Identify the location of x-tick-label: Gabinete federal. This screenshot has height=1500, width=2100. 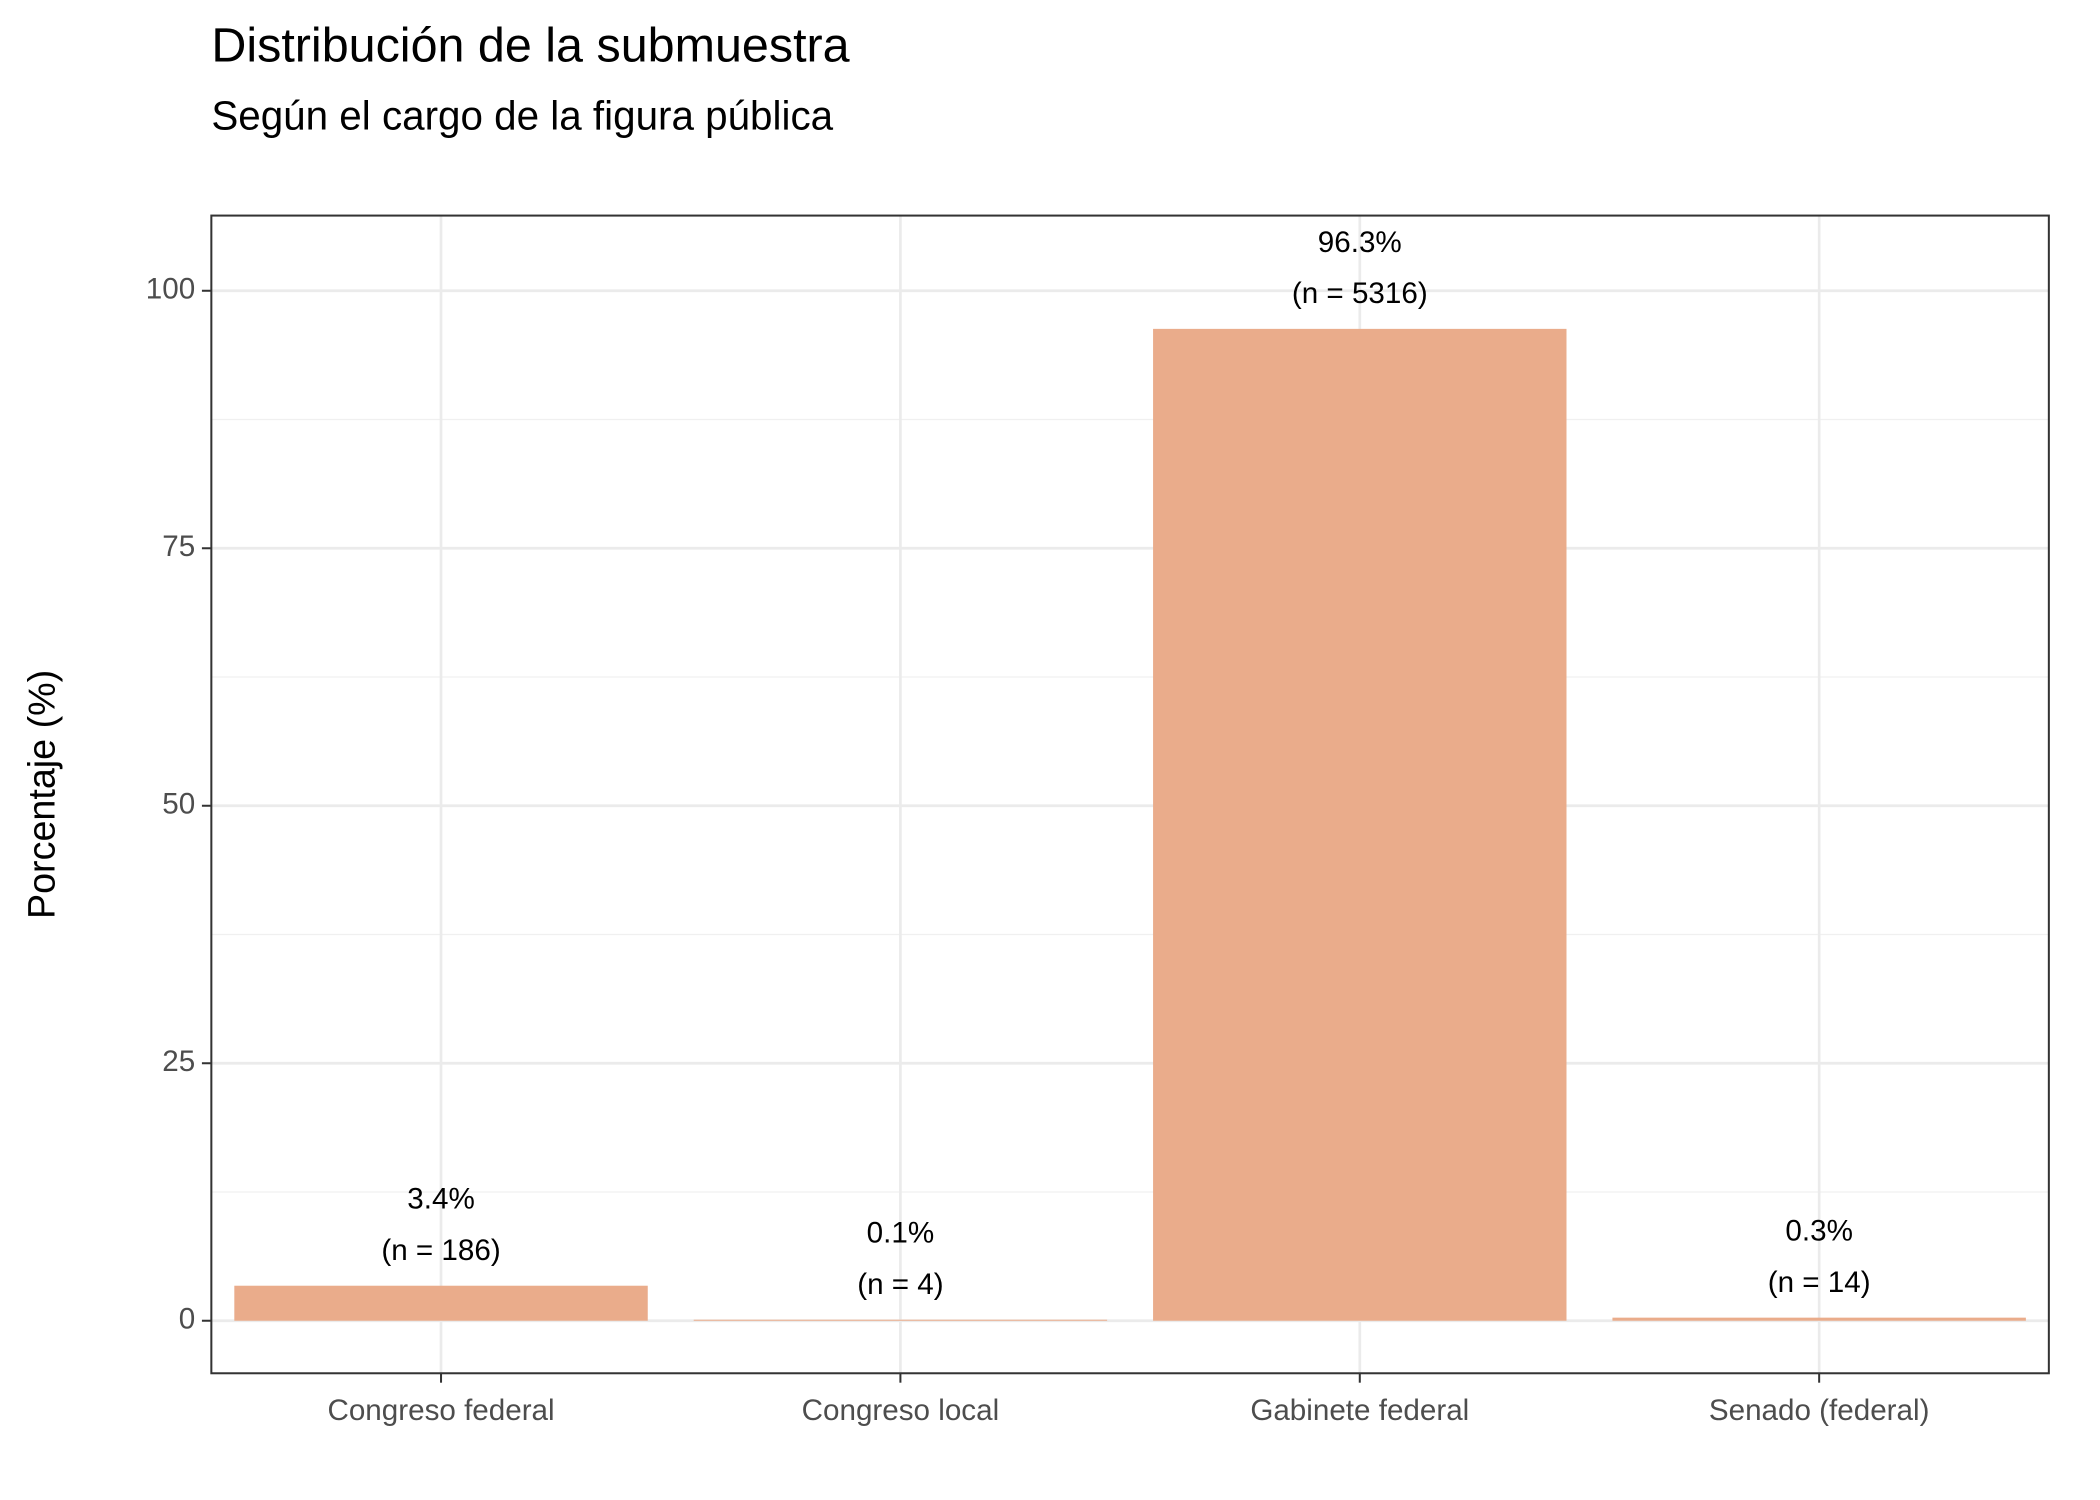
(1359, 1410).